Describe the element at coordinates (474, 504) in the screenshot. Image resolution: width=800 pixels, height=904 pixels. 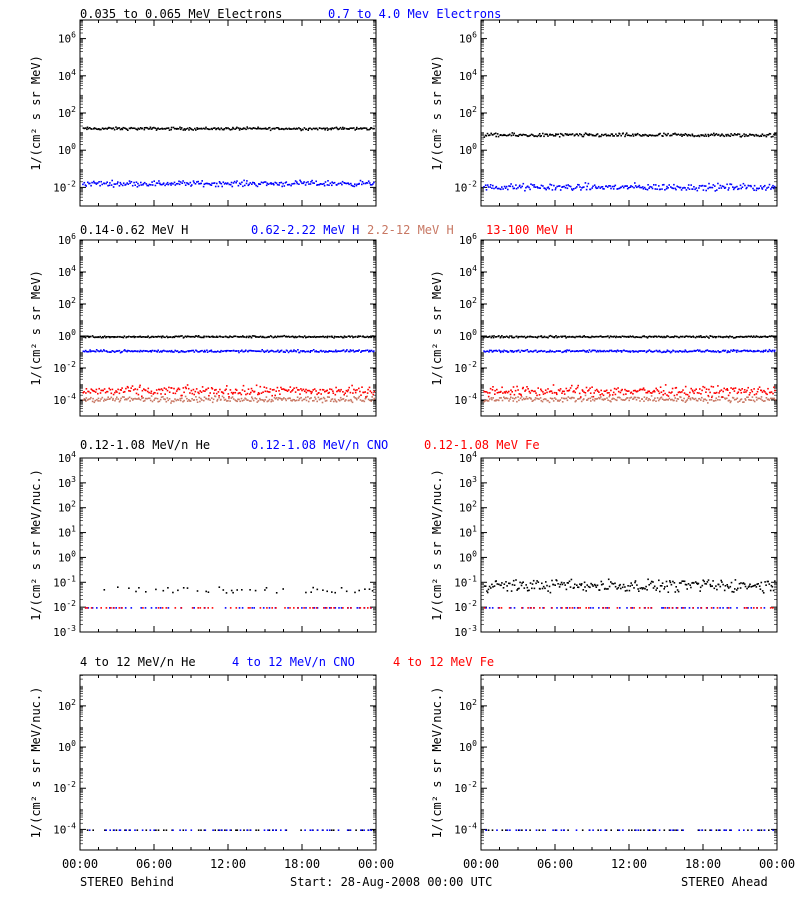
I see `y-tick-exponent: 2` at that location.